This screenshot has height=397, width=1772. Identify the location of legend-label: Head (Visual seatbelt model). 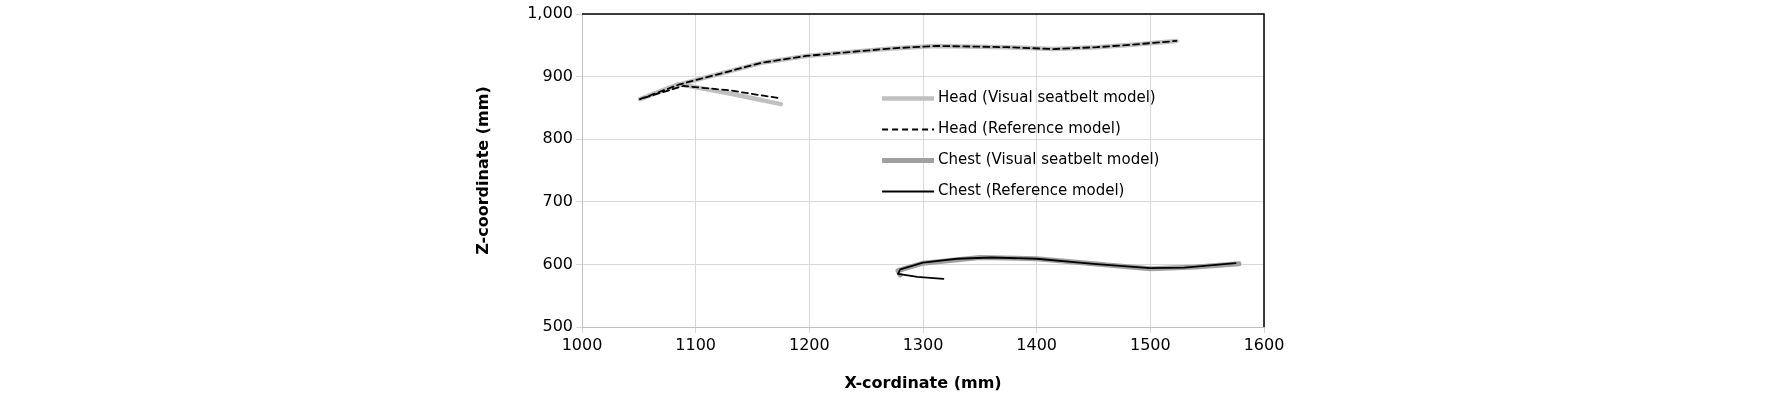
(1047, 97).